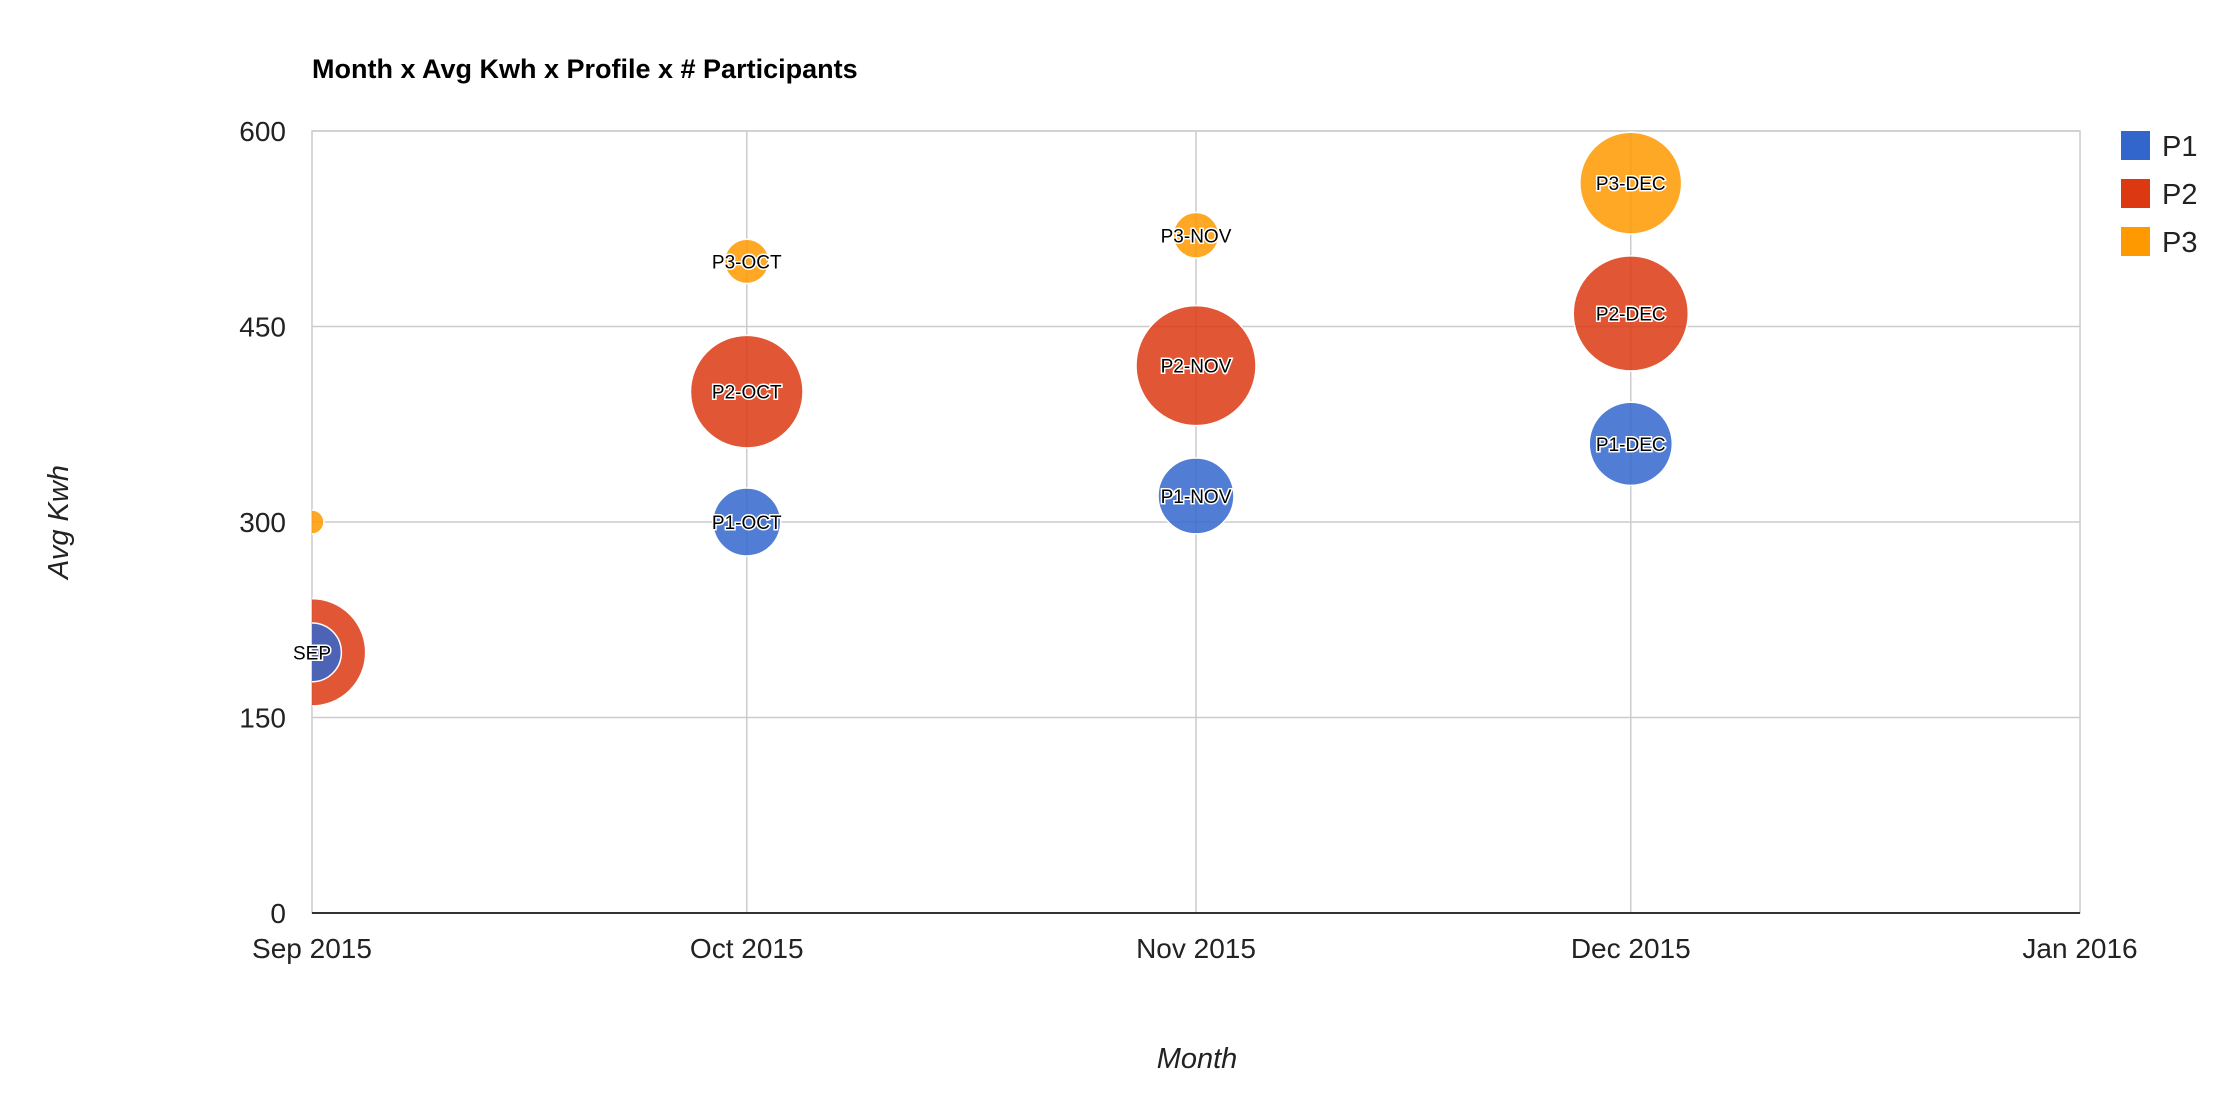 The width and height of the screenshot is (2240, 1093). What do you see at coordinates (59, 523) in the screenshot?
I see `y-axis-label: Avg Kwh` at bounding box center [59, 523].